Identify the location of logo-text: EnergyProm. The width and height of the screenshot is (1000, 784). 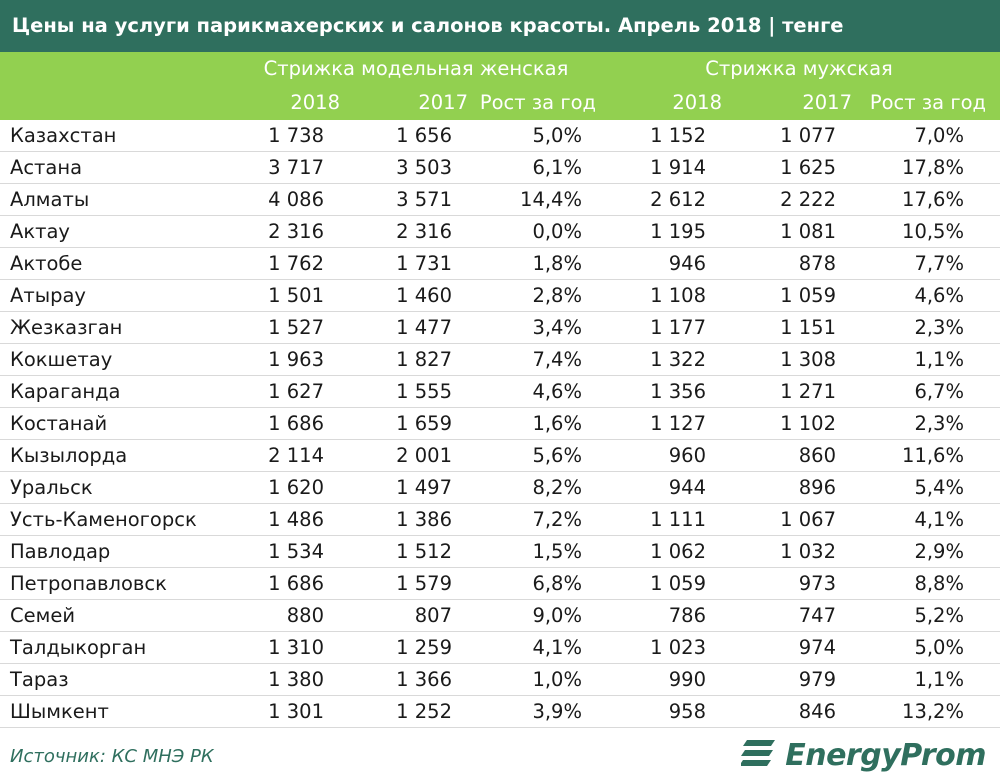
(885, 755).